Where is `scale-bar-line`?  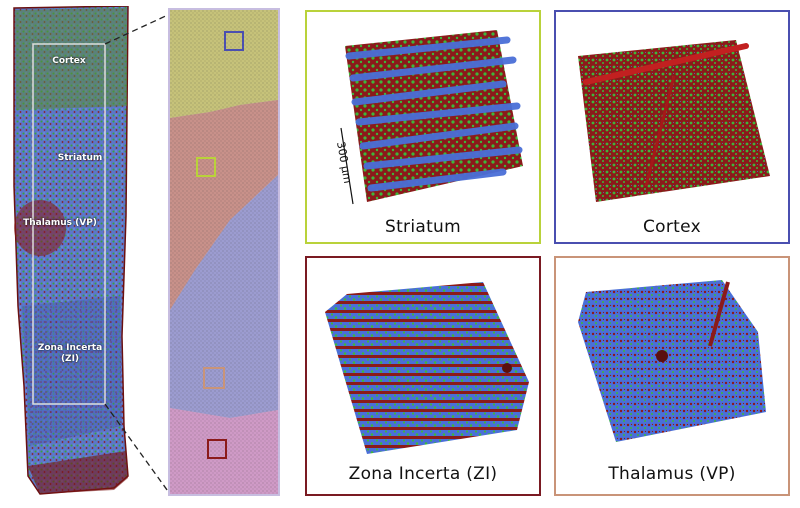 scale-bar-line is located at coordinates (347, 166).